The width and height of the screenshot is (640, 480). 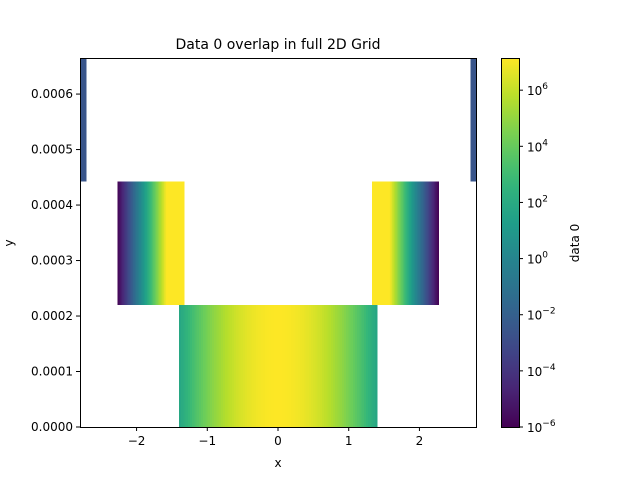 I want to click on colorbar-tick-label: 10−6, so click(x=541, y=427).